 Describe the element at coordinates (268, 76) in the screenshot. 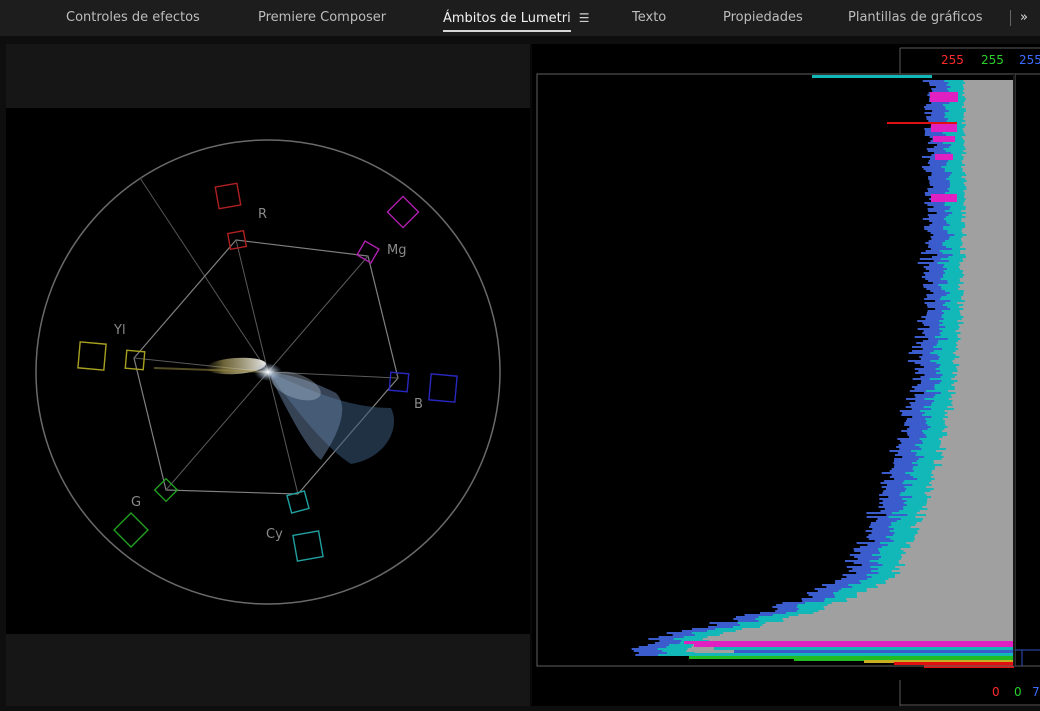

I see `vectorscope-top-bar` at that location.